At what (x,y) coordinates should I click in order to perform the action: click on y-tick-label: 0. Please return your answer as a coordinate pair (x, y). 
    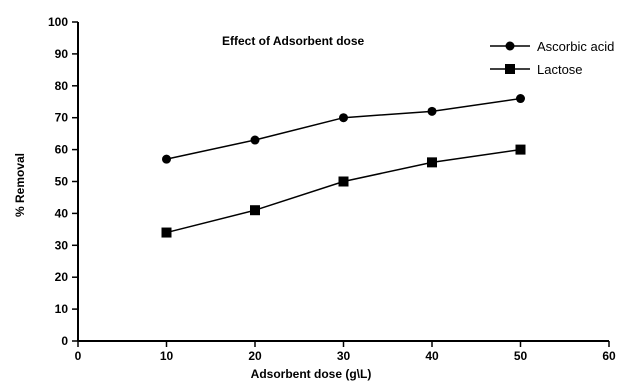
    Looking at the image, I should click on (64, 341).